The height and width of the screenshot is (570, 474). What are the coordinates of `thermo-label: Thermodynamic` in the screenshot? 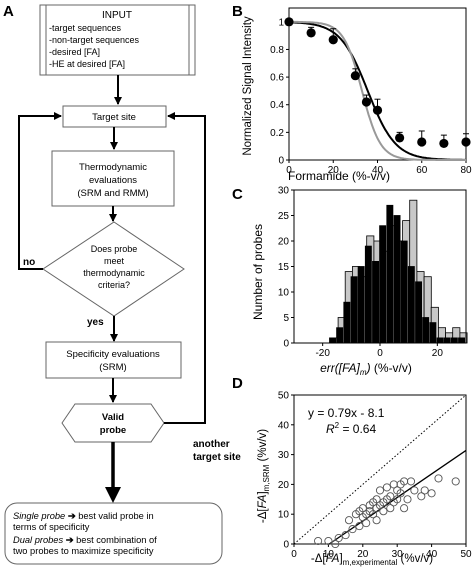 It's located at (113, 167).